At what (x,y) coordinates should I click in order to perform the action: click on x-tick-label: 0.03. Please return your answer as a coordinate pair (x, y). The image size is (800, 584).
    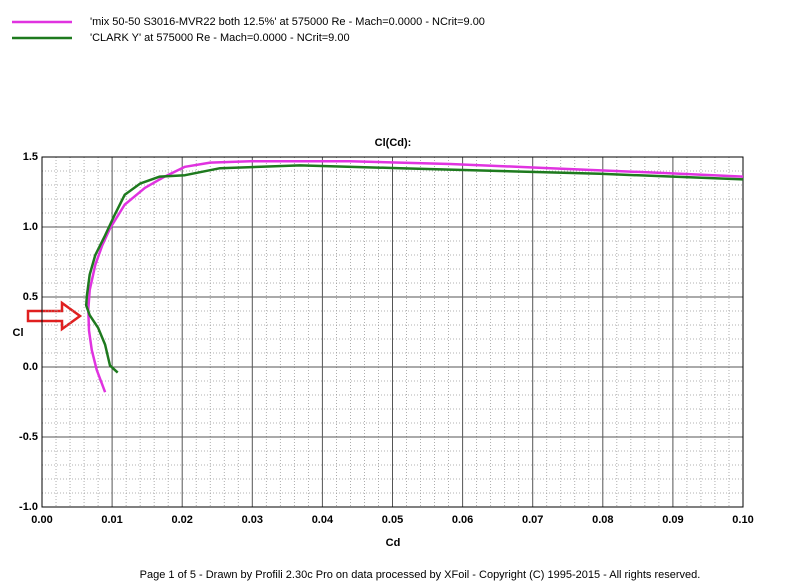
    Looking at the image, I should click on (252, 520).